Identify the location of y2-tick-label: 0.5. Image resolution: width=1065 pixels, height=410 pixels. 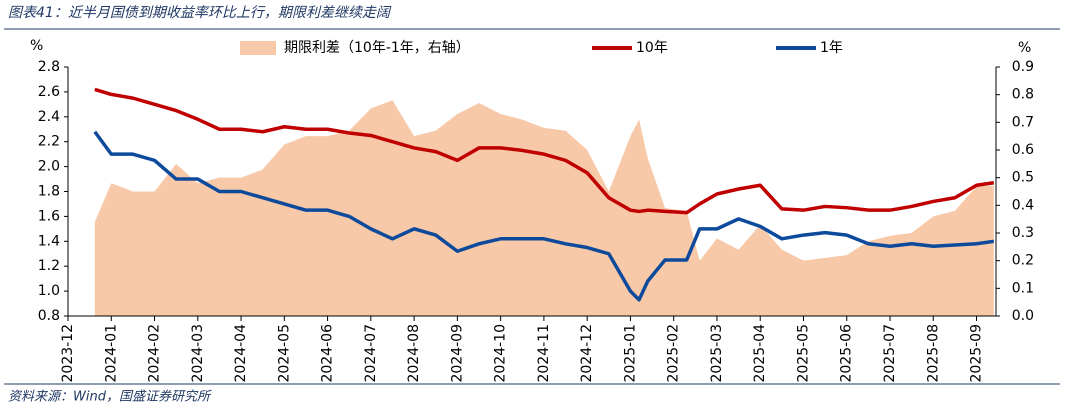
(1023, 178).